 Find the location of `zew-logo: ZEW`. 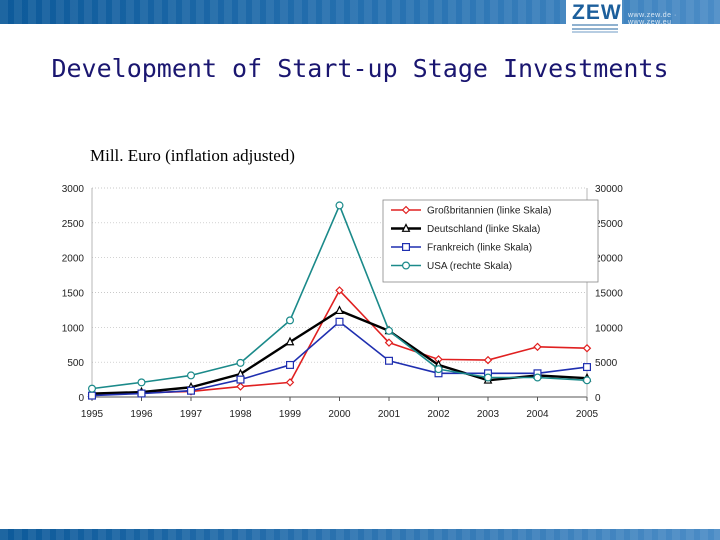

zew-logo: ZEW is located at coordinates (594, 18).